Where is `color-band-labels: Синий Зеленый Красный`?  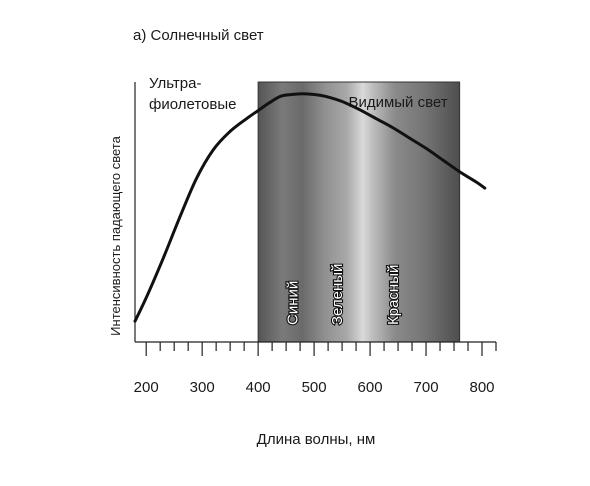 color-band-labels: Синий Зеленый Красный is located at coordinates (343, 294).